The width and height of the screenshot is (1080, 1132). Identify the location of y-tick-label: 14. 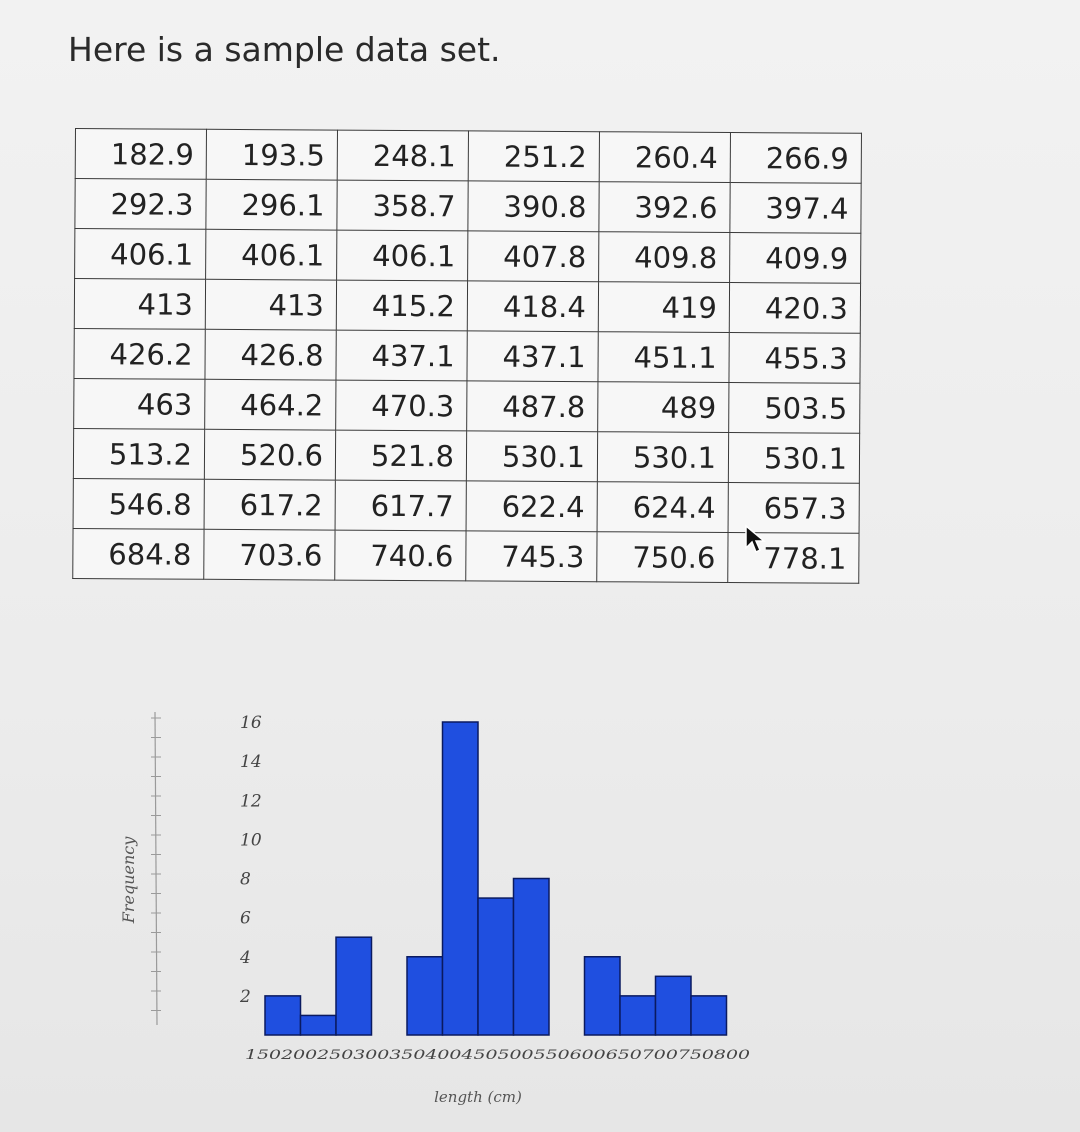
(251, 762).